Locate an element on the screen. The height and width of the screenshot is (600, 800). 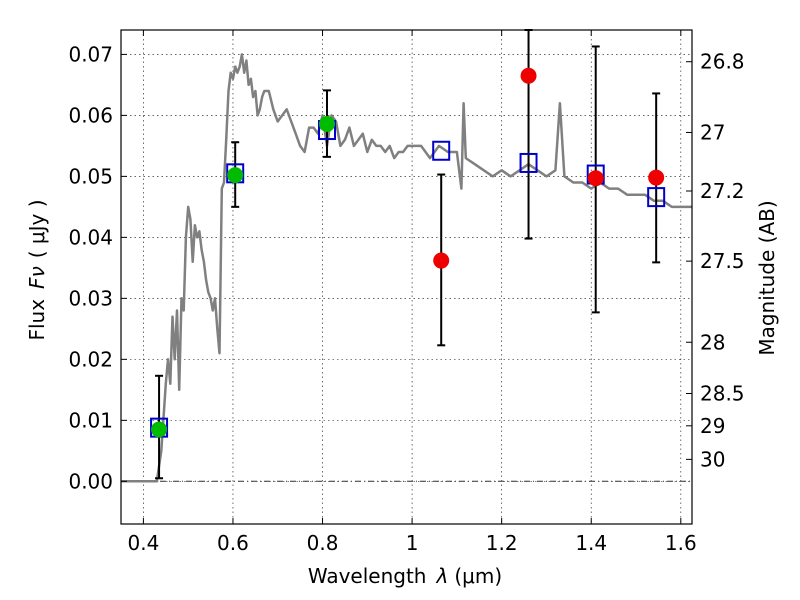
y2-tick-label: 27.5 is located at coordinates (722, 261).